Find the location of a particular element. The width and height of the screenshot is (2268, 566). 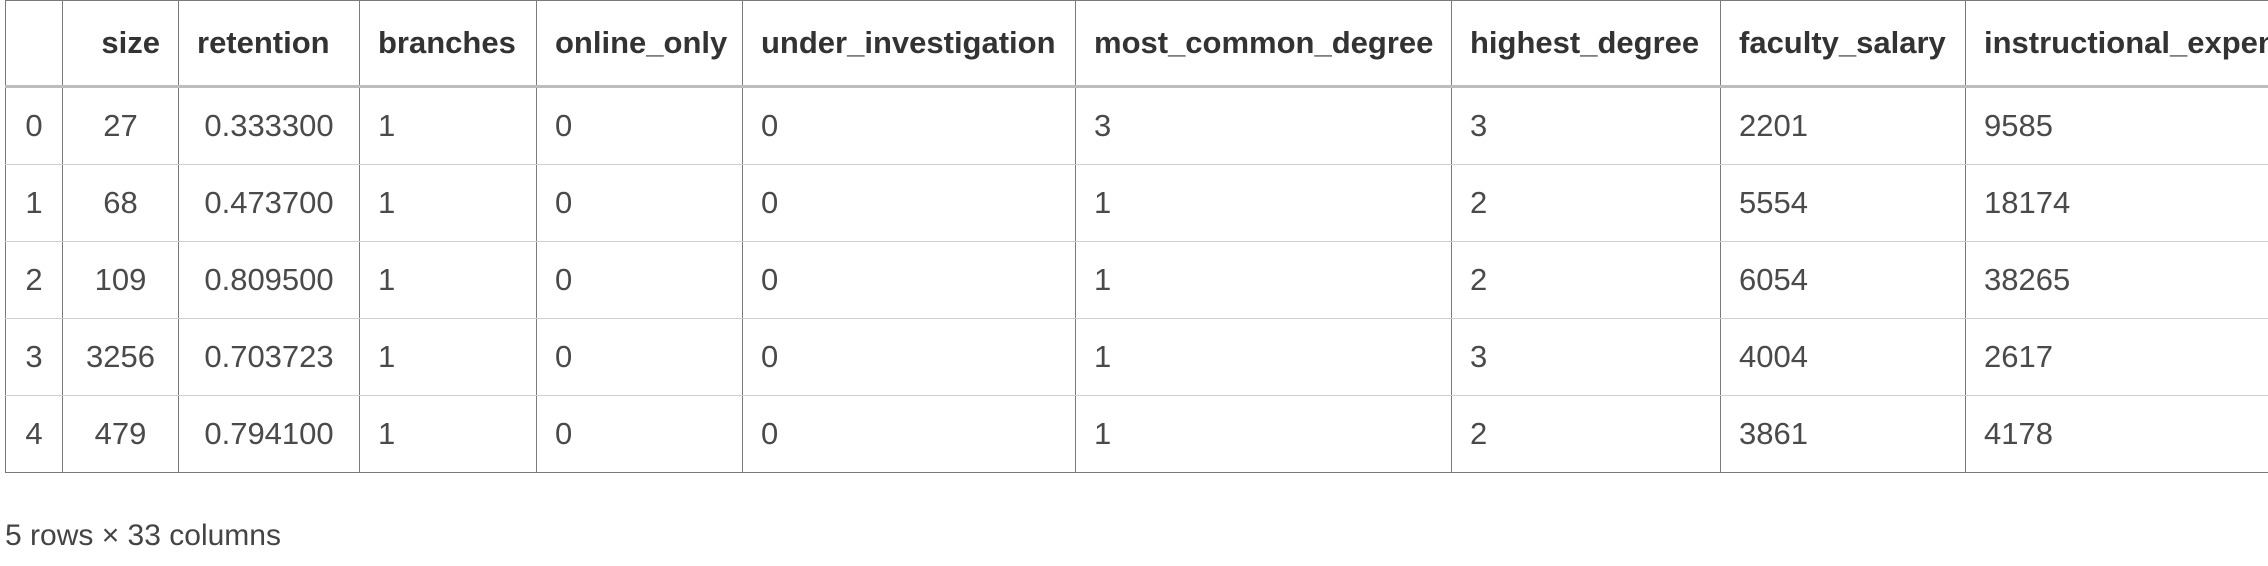

table-cell: 2201 is located at coordinates (1843, 125).